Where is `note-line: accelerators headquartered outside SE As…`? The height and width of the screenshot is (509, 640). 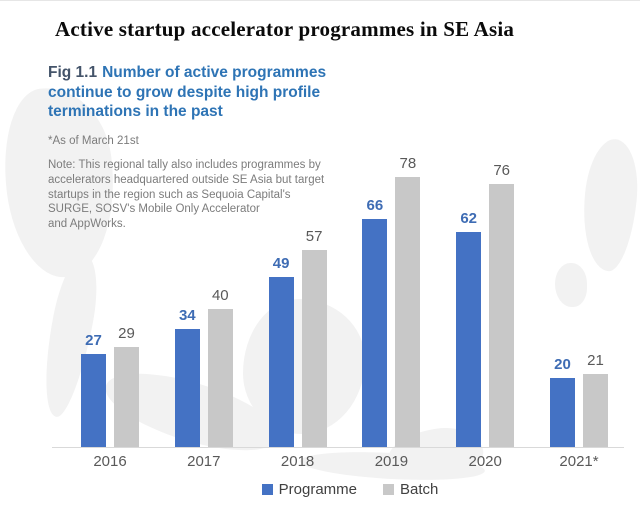
note-line: accelerators headquartered outside SE As… is located at coordinates (186, 179).